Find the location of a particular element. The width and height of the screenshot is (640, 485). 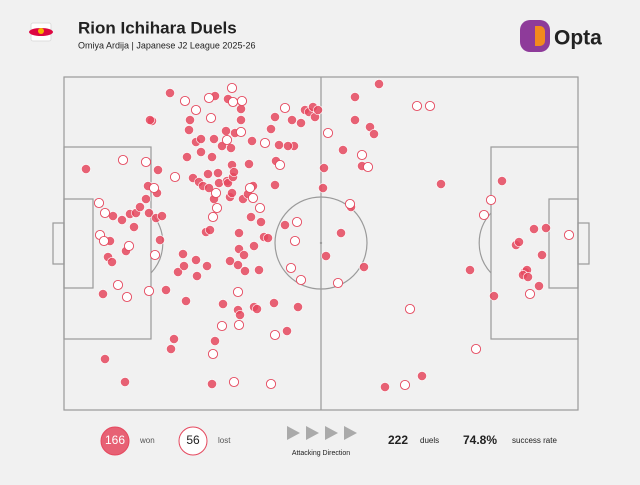

stat-label: success rate is located at coordinates (534, 440).